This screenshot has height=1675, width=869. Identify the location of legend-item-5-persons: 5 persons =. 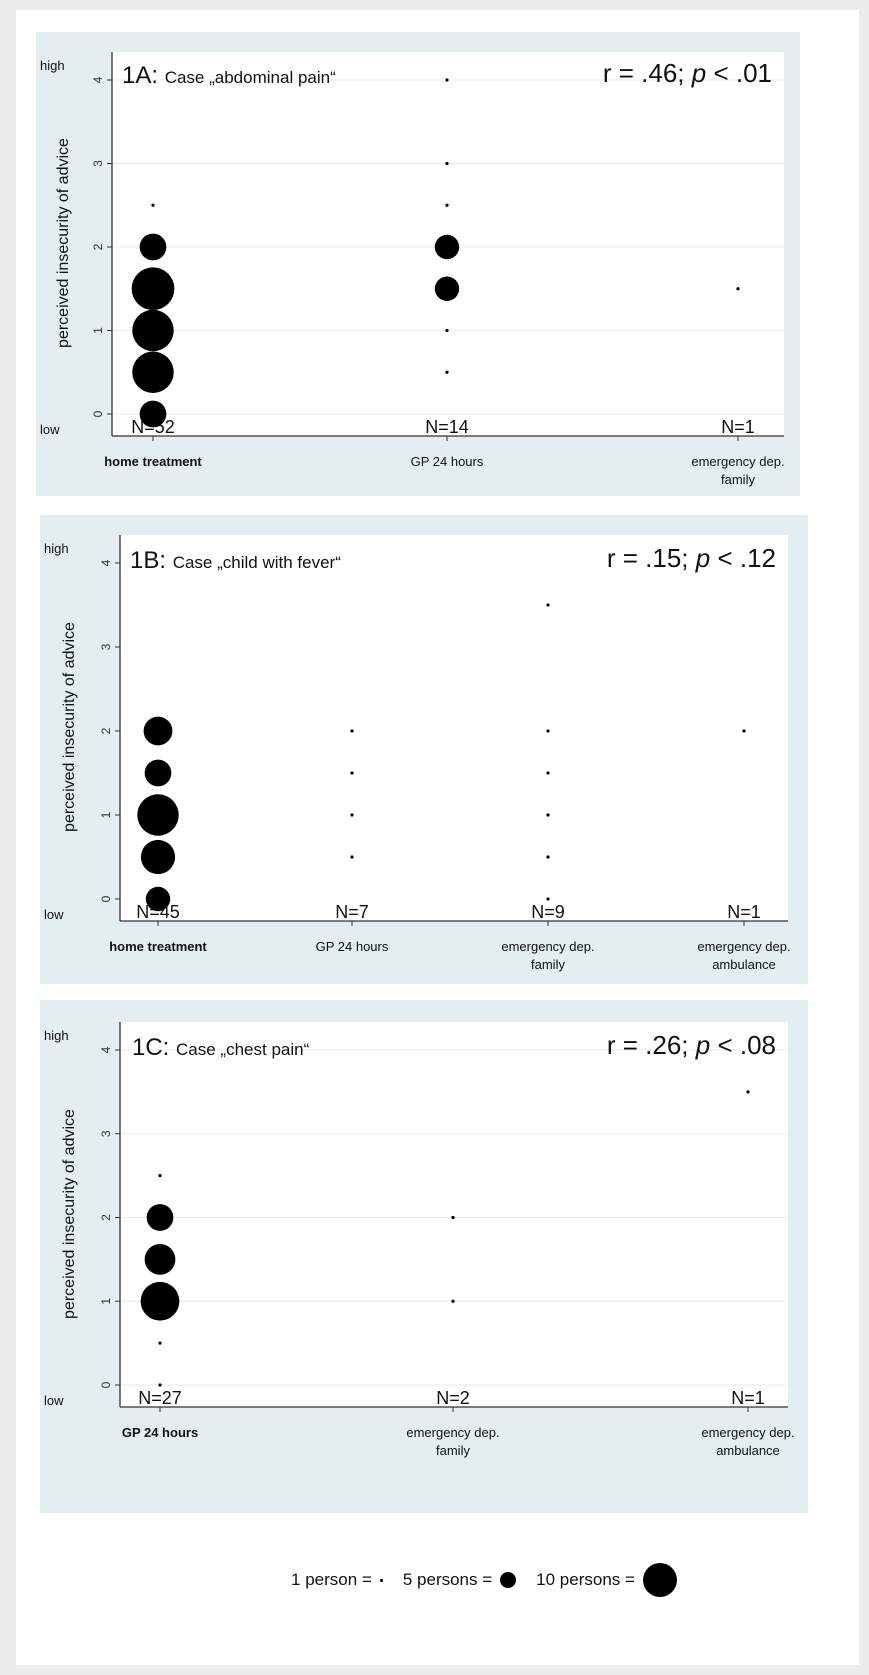
(460, 1580).